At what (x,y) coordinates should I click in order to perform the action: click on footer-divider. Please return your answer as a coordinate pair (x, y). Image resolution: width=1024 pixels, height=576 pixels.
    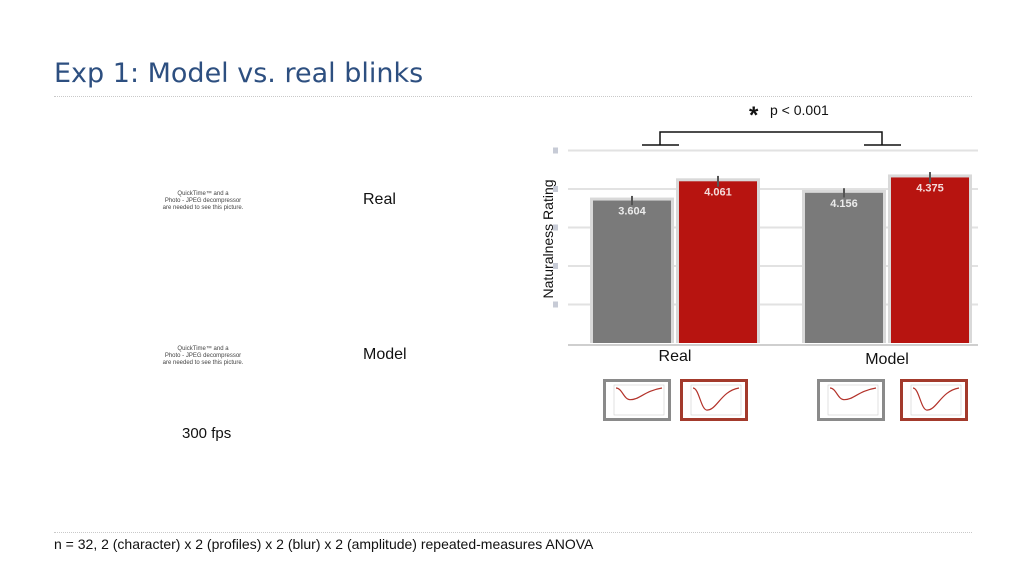
    Looking at the image, I should click on (513, 532).